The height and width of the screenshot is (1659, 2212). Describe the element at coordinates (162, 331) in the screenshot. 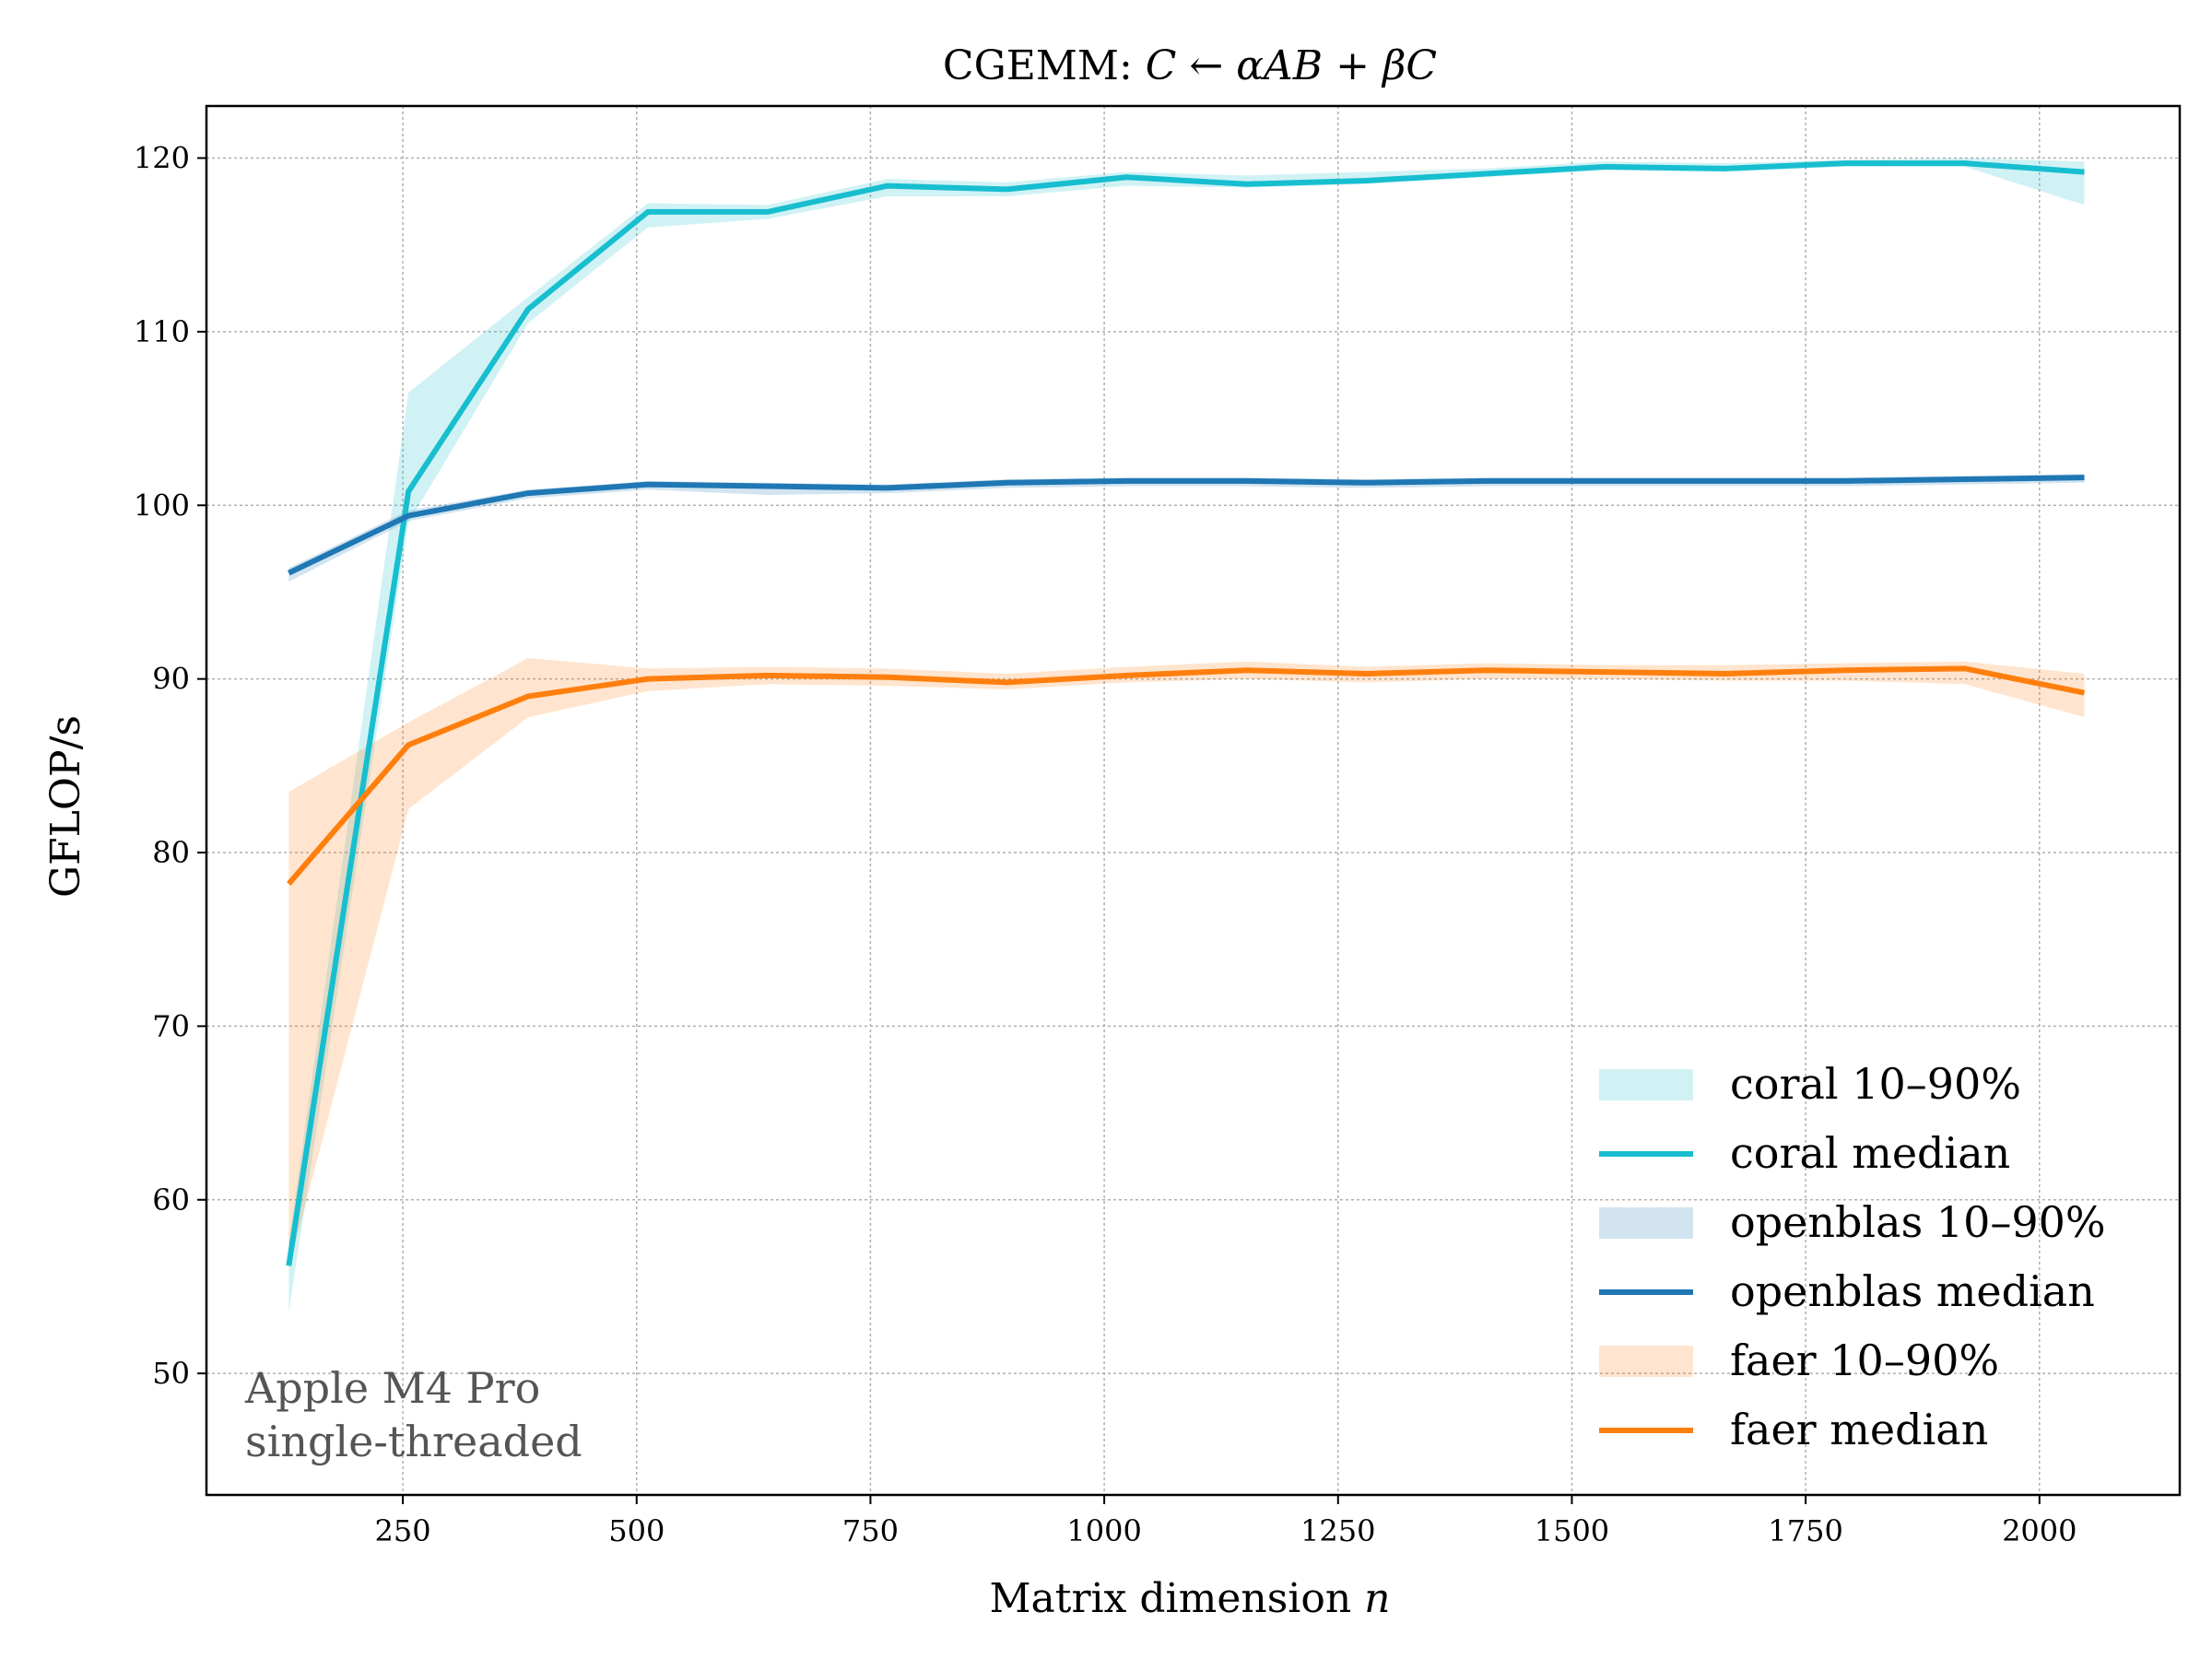

I see `y-tick-label: 110` at that location.